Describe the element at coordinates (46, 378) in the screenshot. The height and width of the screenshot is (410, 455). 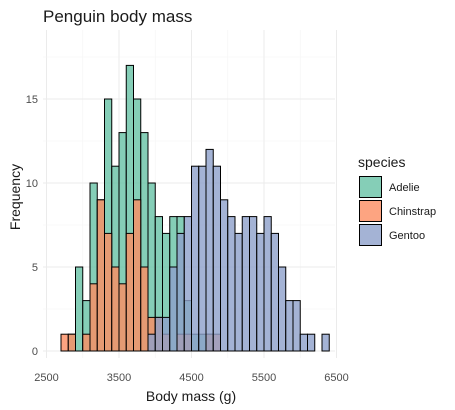
I see `x-tick-label: 2500` at that location.